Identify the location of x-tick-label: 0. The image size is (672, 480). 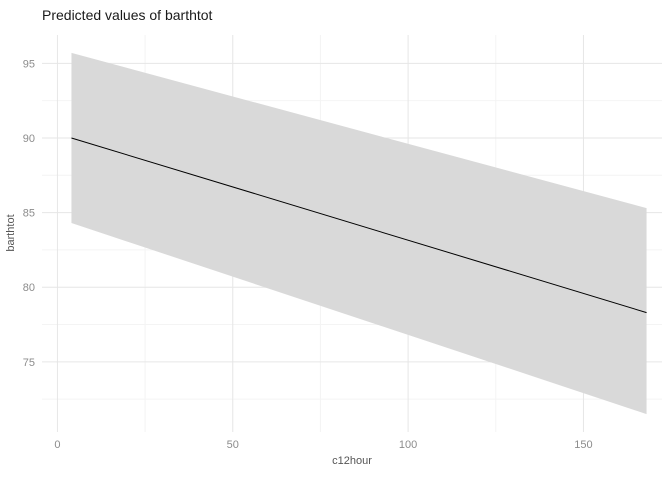
(57, 445).